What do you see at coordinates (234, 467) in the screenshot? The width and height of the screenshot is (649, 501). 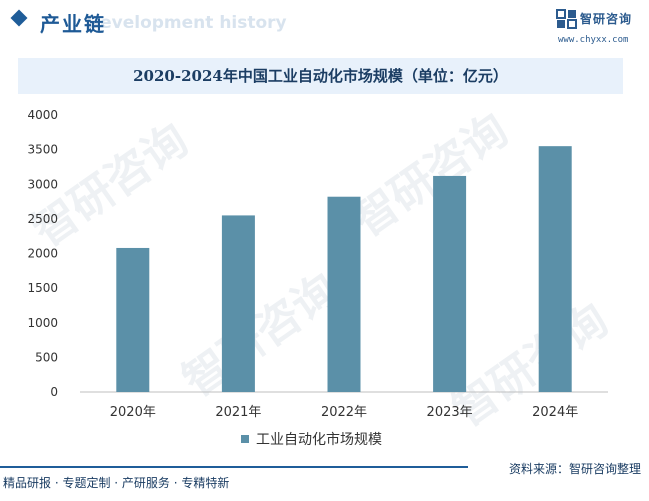 I see `footer-divider` at bounding box center [234, 467].